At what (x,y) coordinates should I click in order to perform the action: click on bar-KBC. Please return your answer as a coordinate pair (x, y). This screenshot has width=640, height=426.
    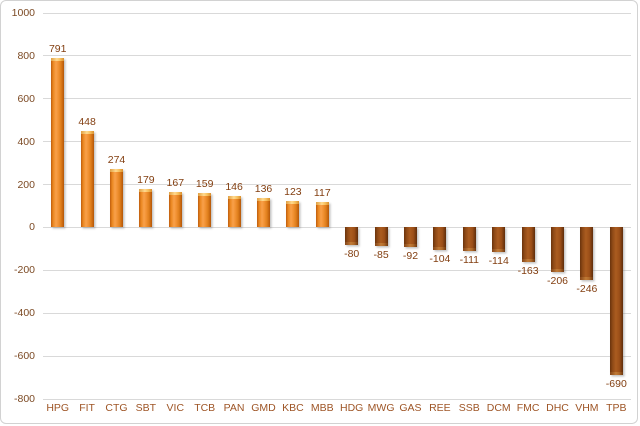
    Looking at the image, I should click on (293, 214).